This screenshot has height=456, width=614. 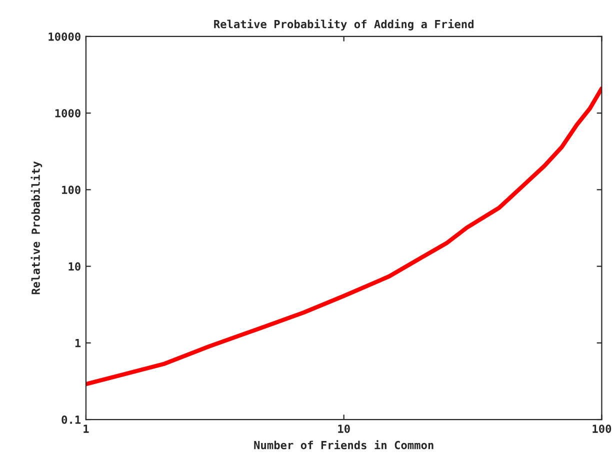 What do you see at coordinates (74, 266) in the screenshot?
I see `y-tick-label: 10` at bounding box center [74, 266].